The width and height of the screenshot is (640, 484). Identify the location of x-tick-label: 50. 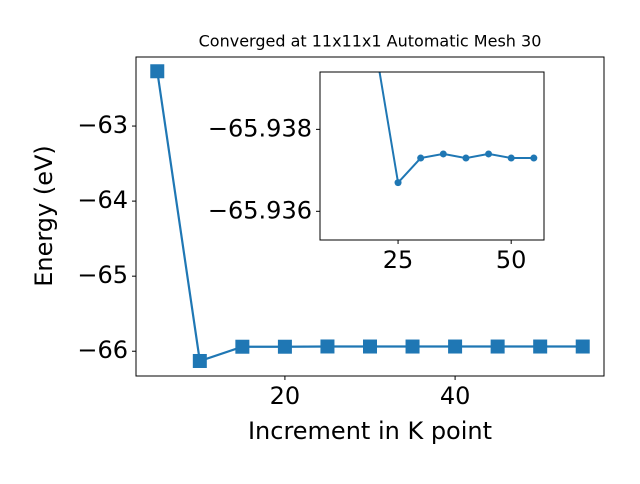
(511, 260).